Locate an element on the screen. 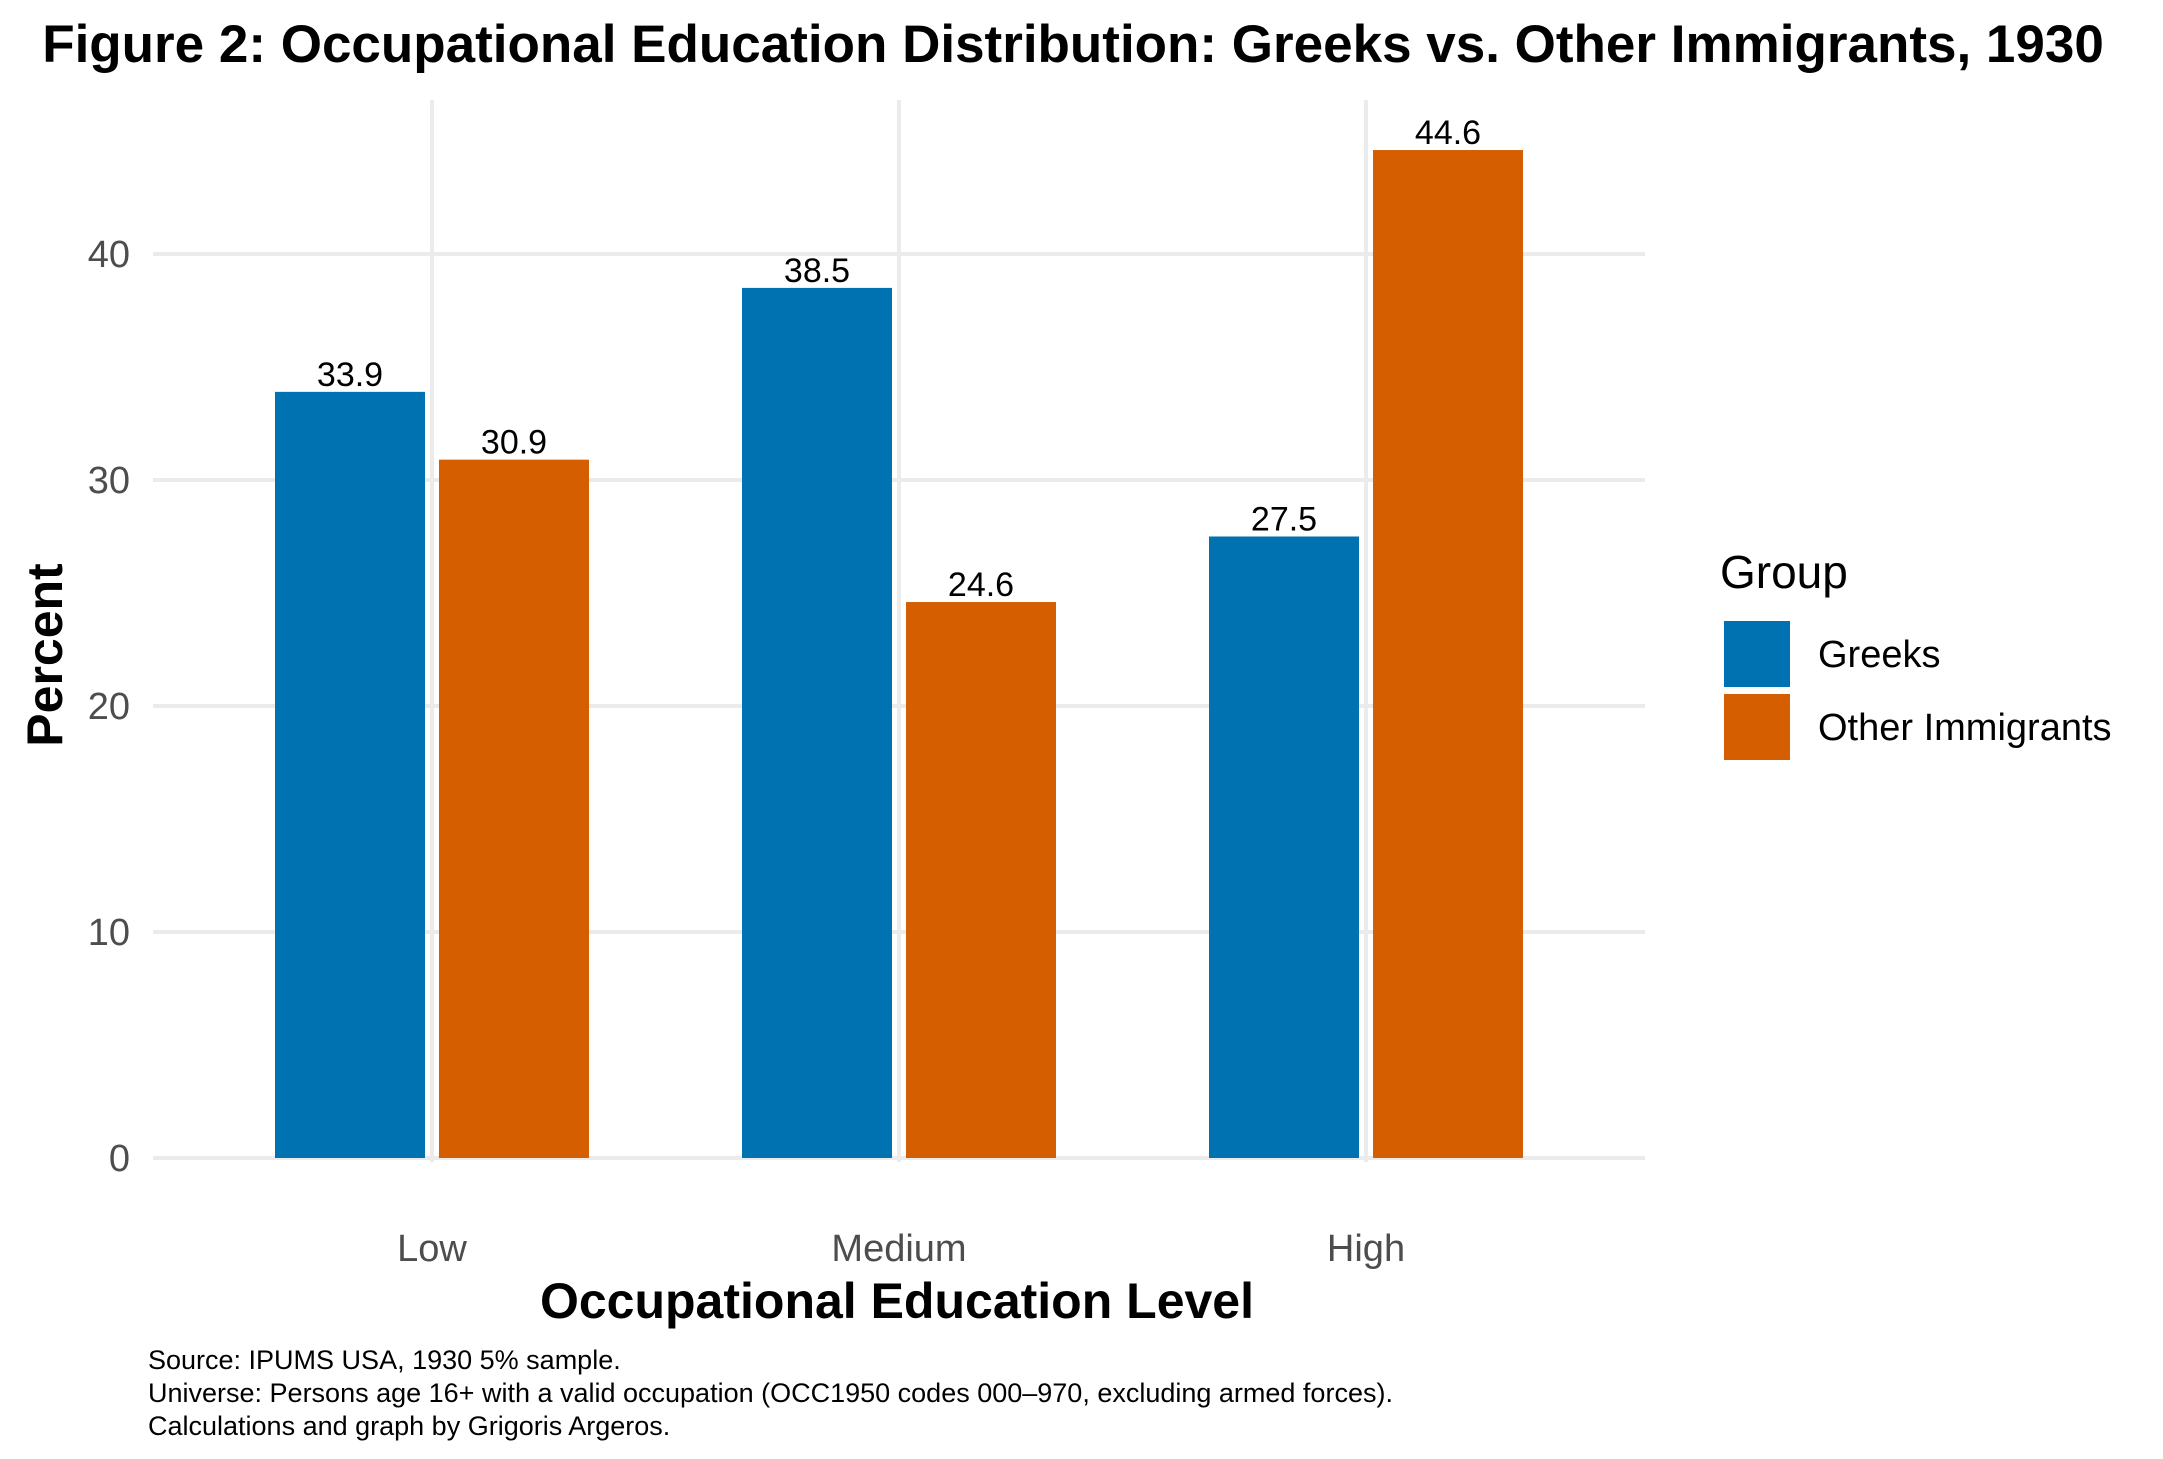  caption-source: Source: IPUMS USA, 1930 5% sample. is located at coordinates (384, 1360).